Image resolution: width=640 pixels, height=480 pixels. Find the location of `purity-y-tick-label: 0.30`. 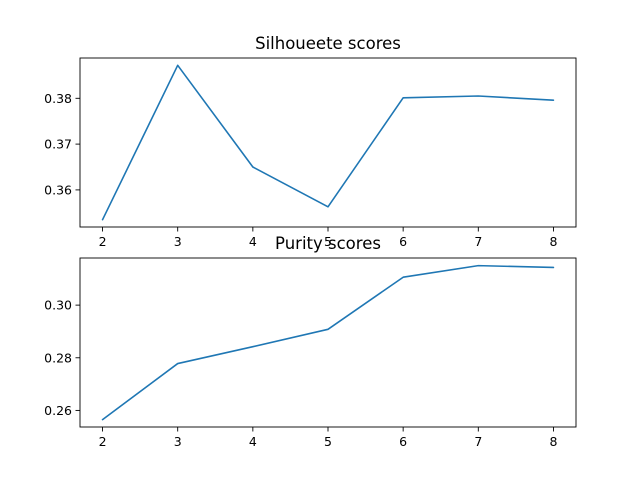

purity-y-tick-label: 0.30 is located at coordinates (58, 305).